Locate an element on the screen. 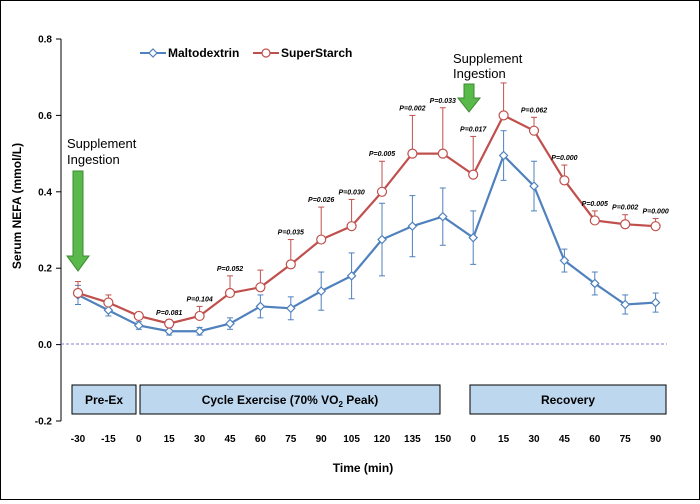 Image resolution: width=700 pixels, height=504 pixels. phase-cycle-exercise-label: Cycle Exercise (70% VO2 Peak) is located at coordinates (290, 401).